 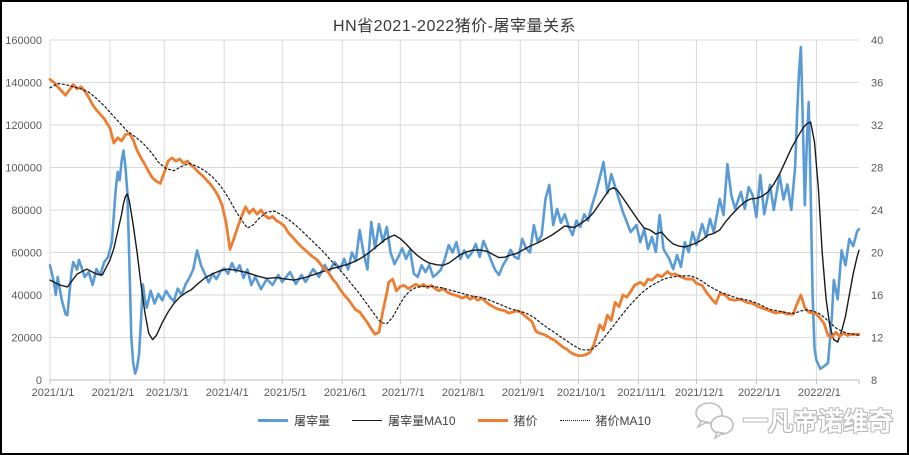 What do you see at coordinates (463, 393) in the screenshot?
I see `x-axis-label: 2021/8/1` at bounding box center [463, 393].